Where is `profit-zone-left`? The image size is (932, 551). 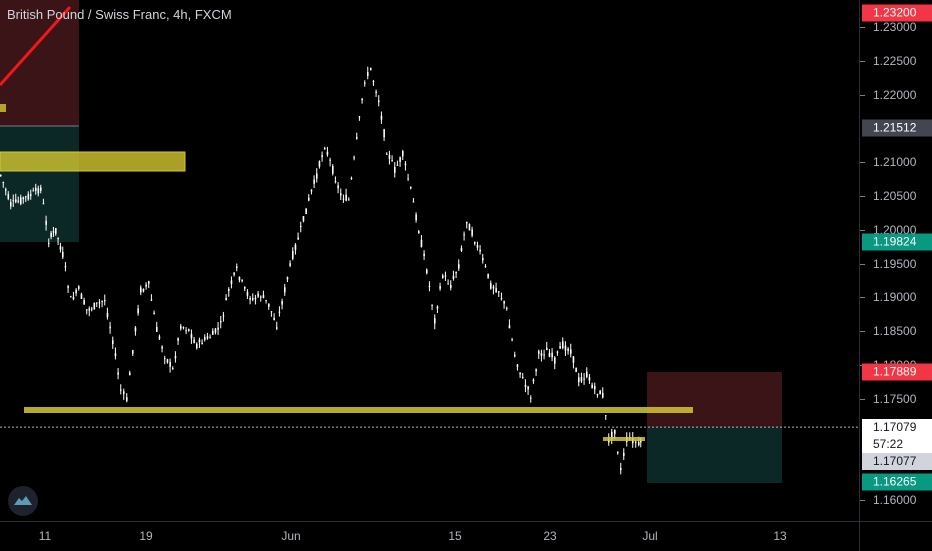
profit-zone-left is located at coordinates (39, 184).